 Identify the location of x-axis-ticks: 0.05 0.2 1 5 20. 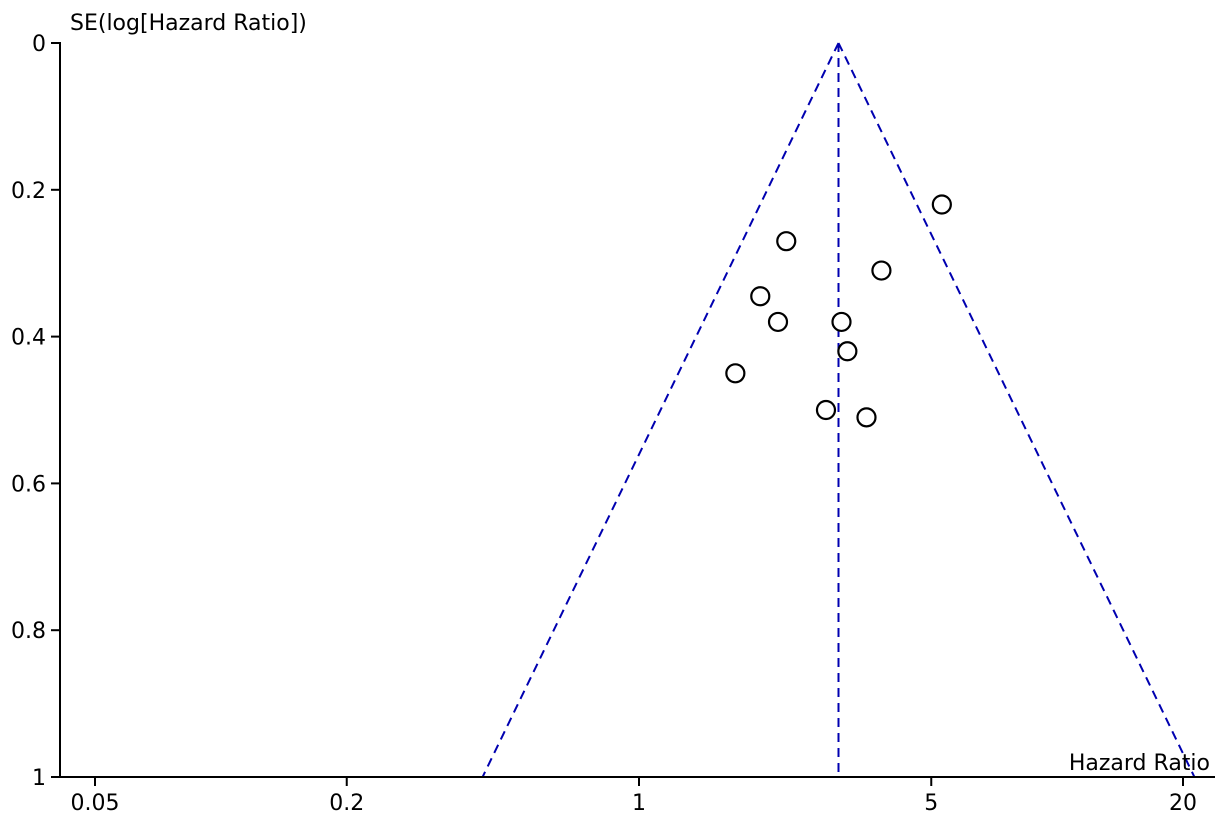
(634, 795).